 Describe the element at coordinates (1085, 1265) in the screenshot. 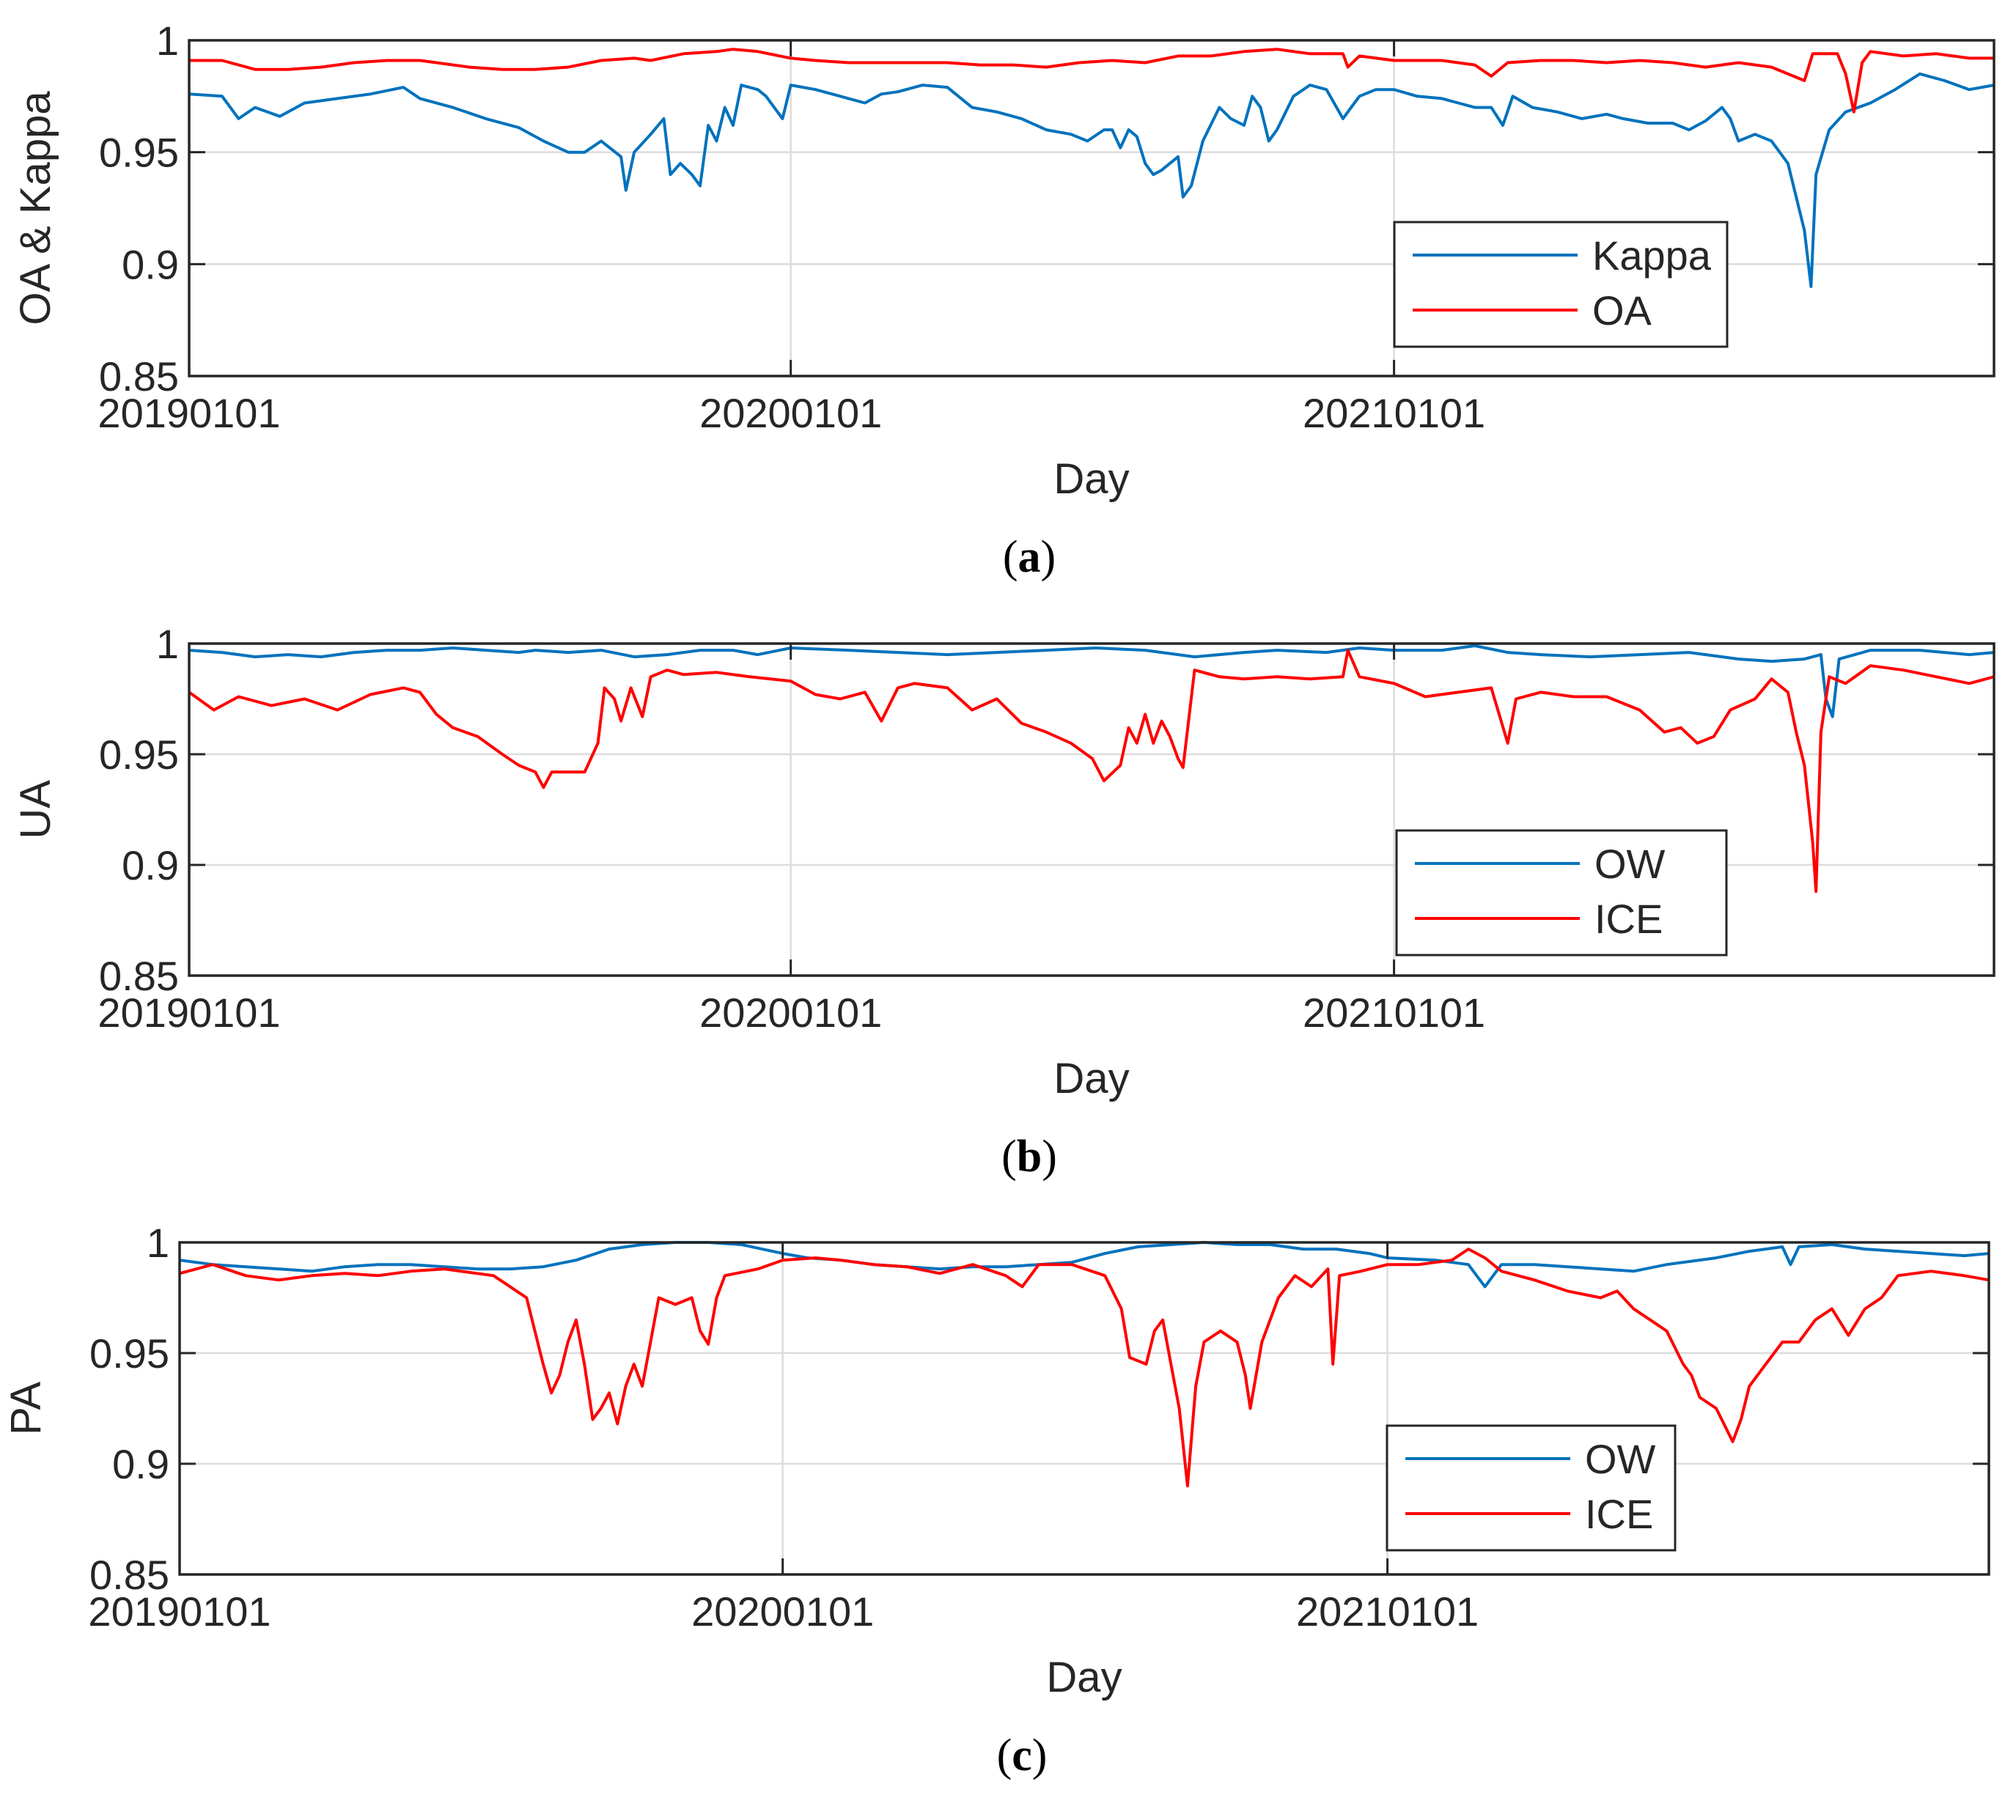

I see `panel-c-series-ow` at that location.